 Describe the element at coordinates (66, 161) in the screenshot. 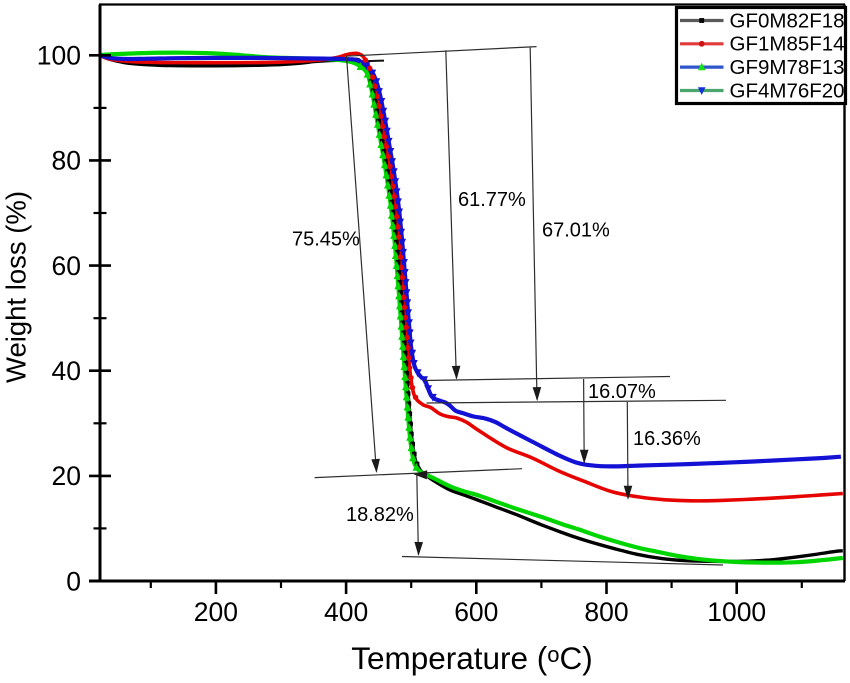

I see `svg-text: 80` at that location.